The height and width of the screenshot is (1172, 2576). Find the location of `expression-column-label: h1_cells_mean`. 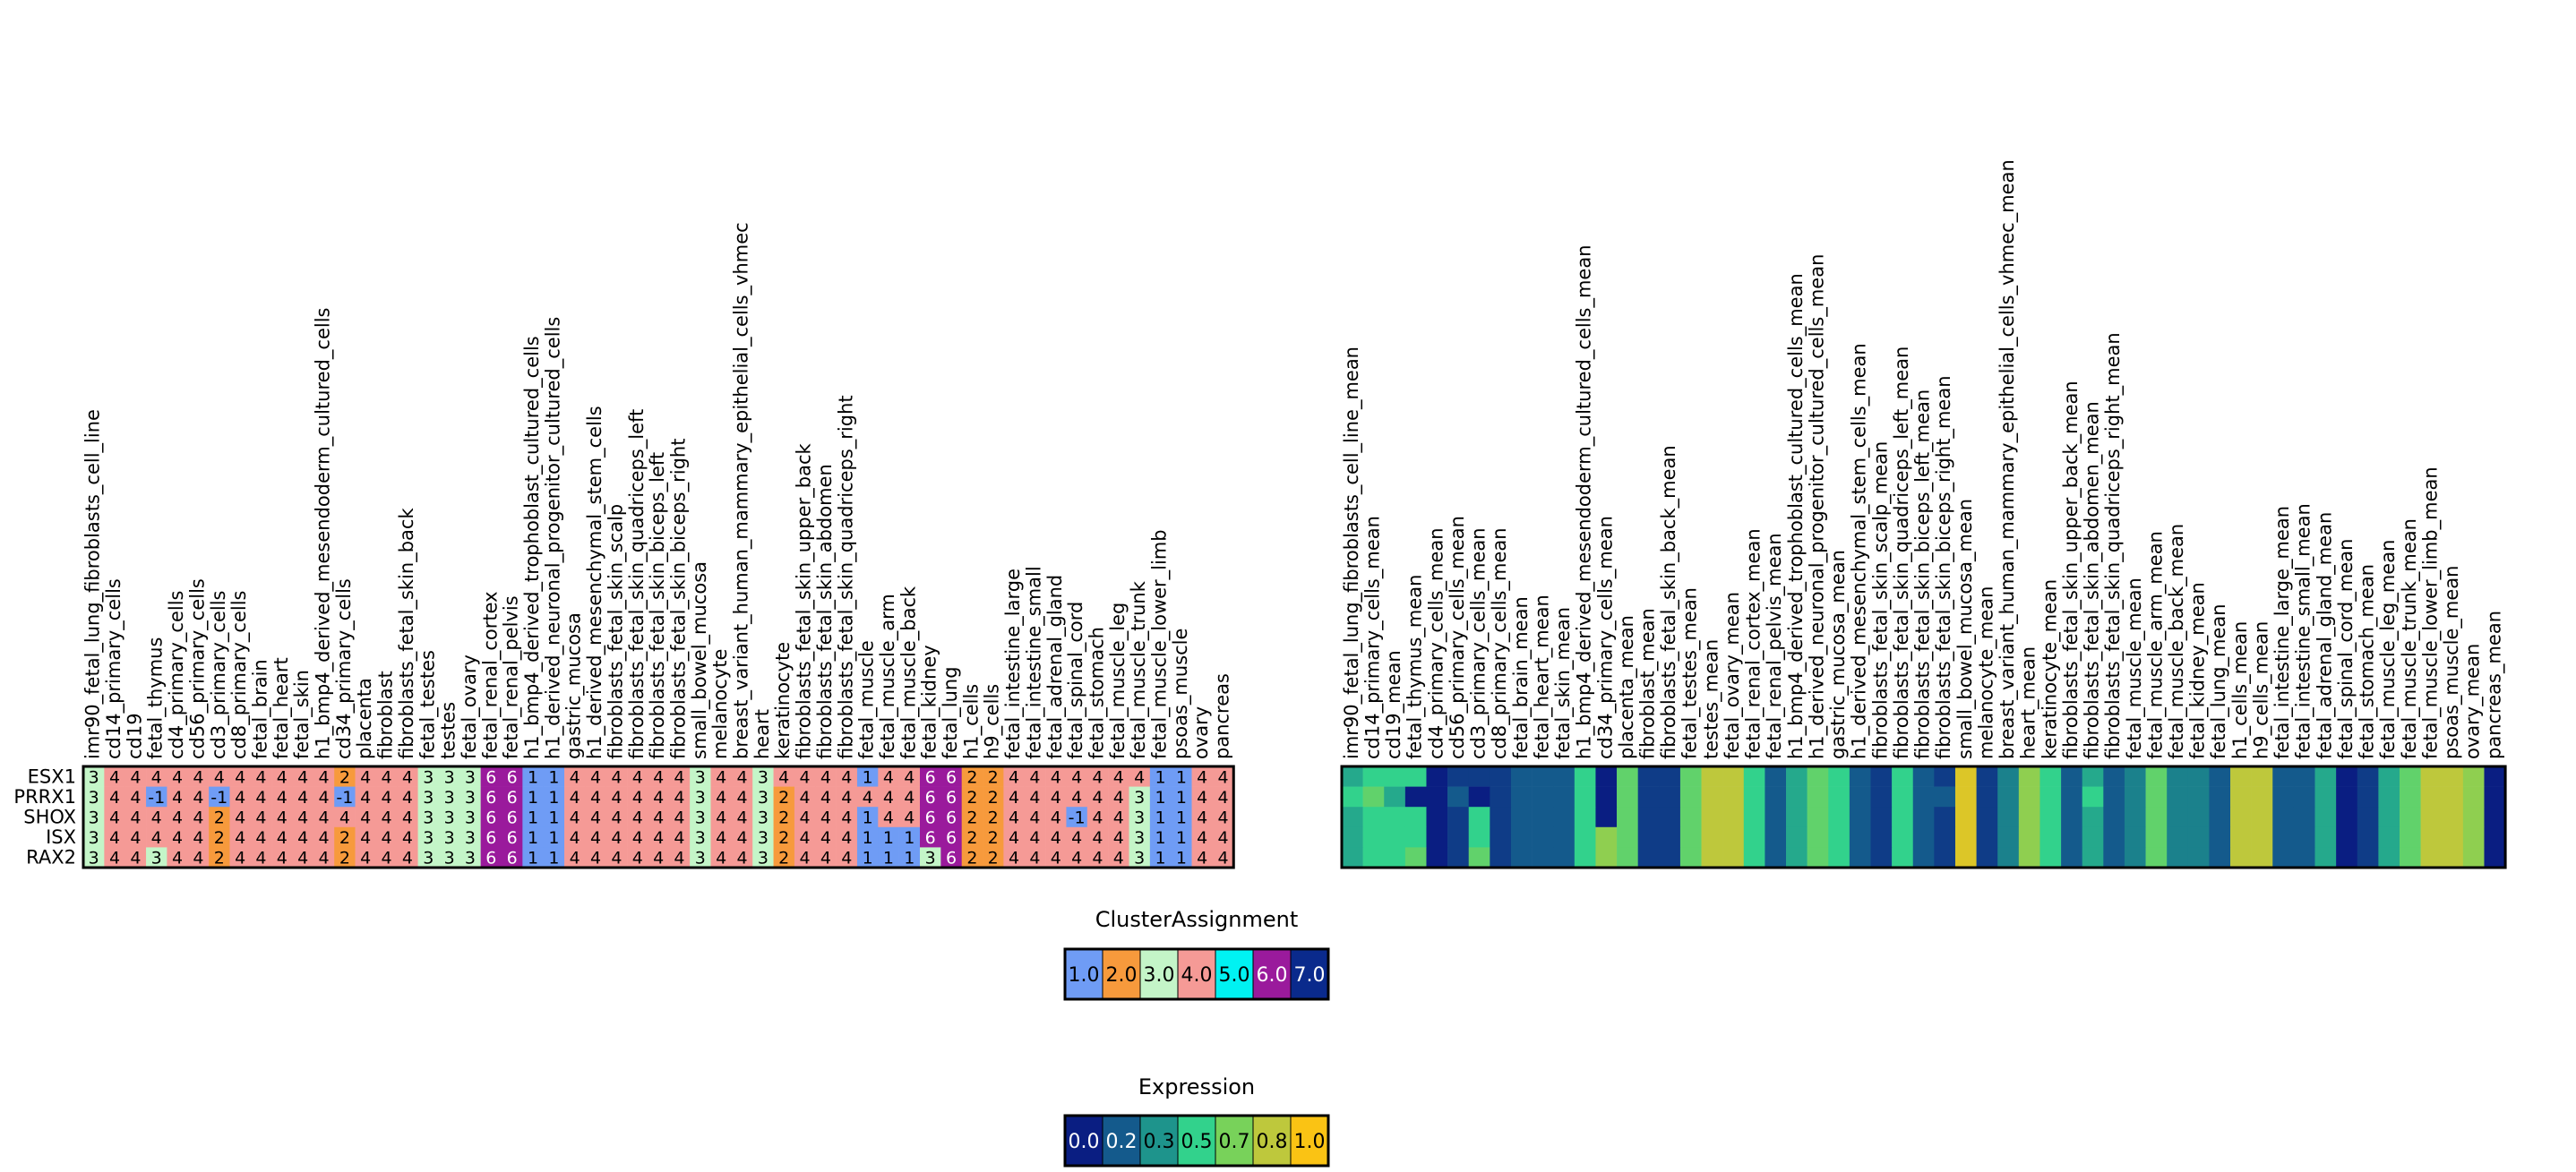

expression-column-label: h1_cells_mean is located at coordinates (2240, 690).